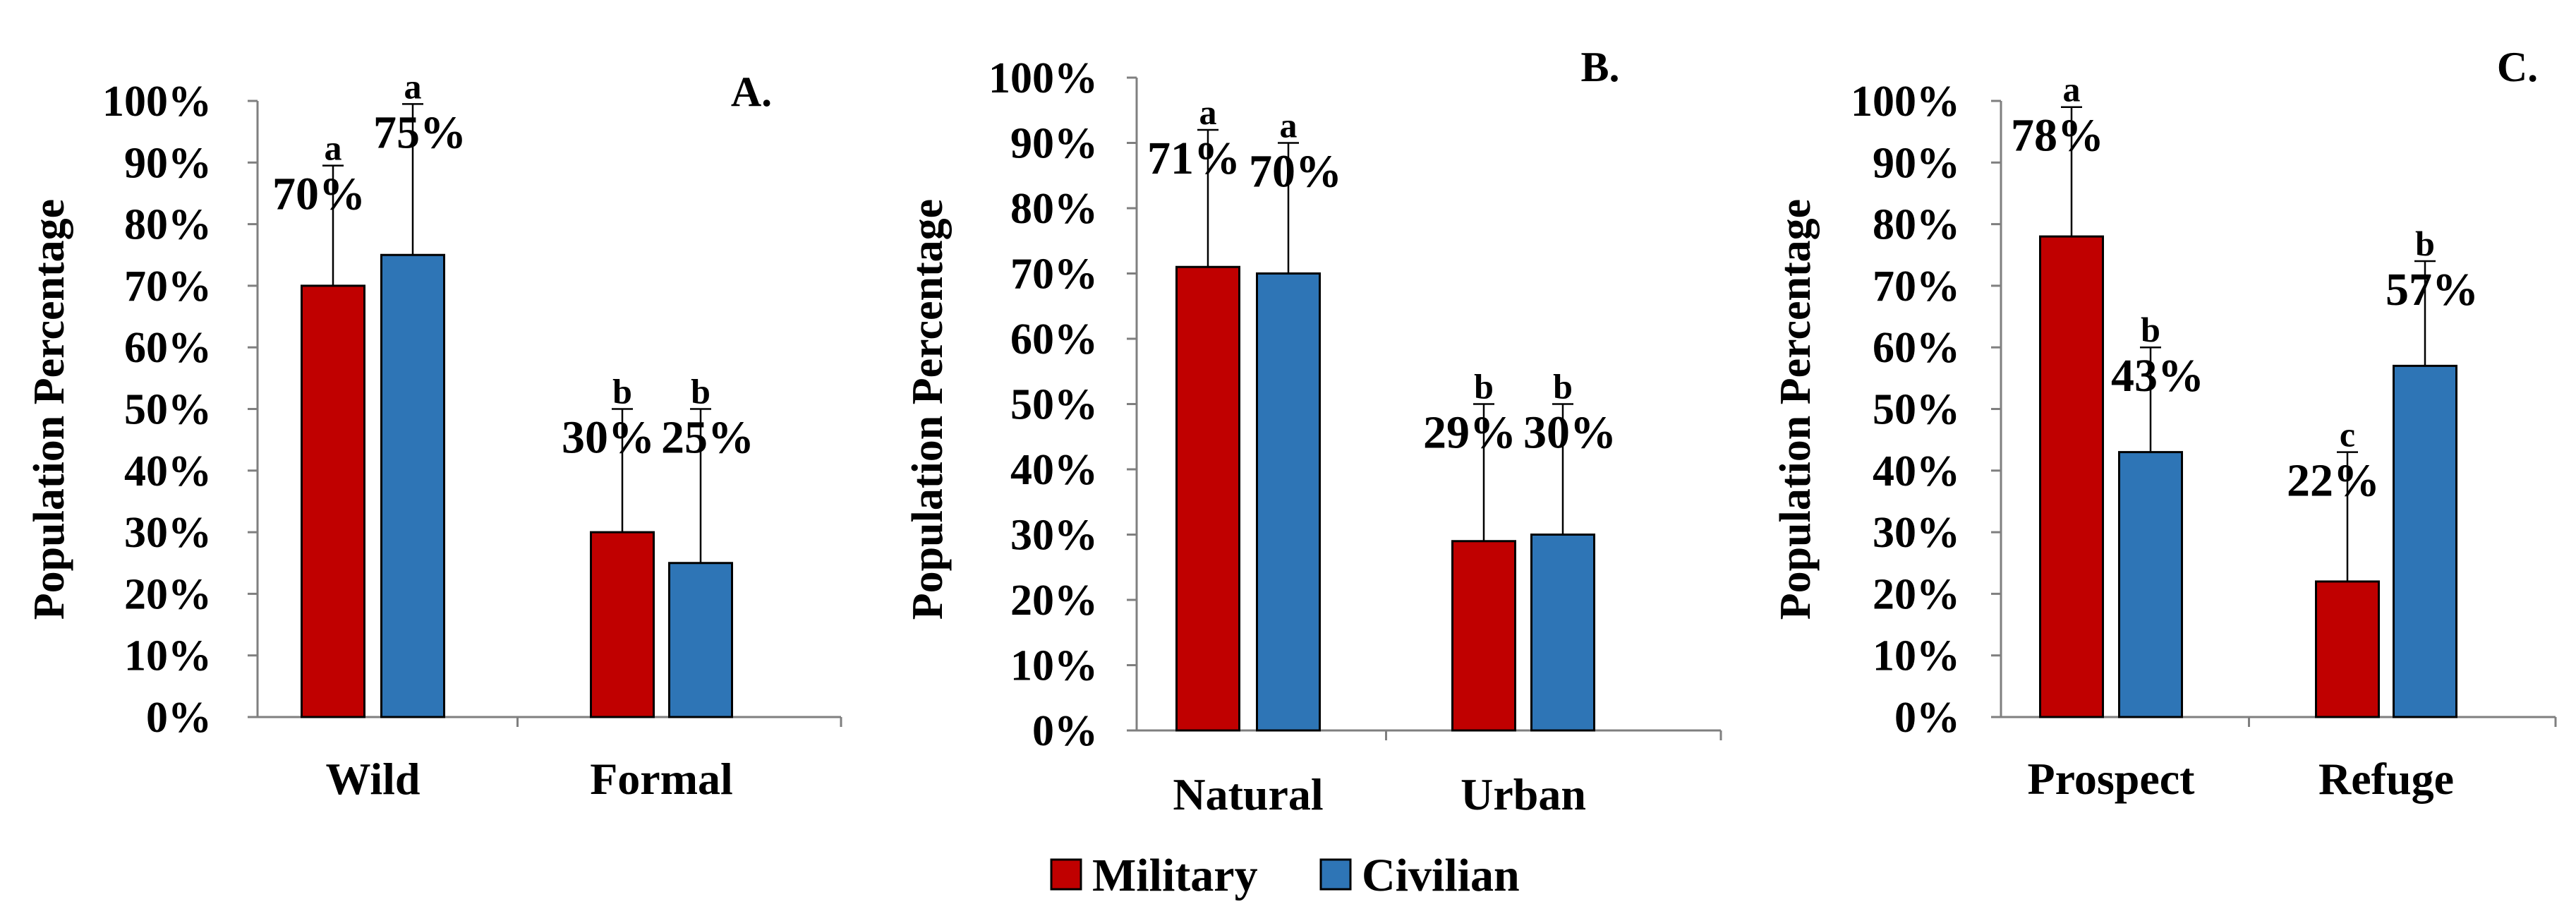 Image resolution: width=2576 pixels, height=921 pixels. I want to click on legend: Military Civilian, so click(1285, 875).